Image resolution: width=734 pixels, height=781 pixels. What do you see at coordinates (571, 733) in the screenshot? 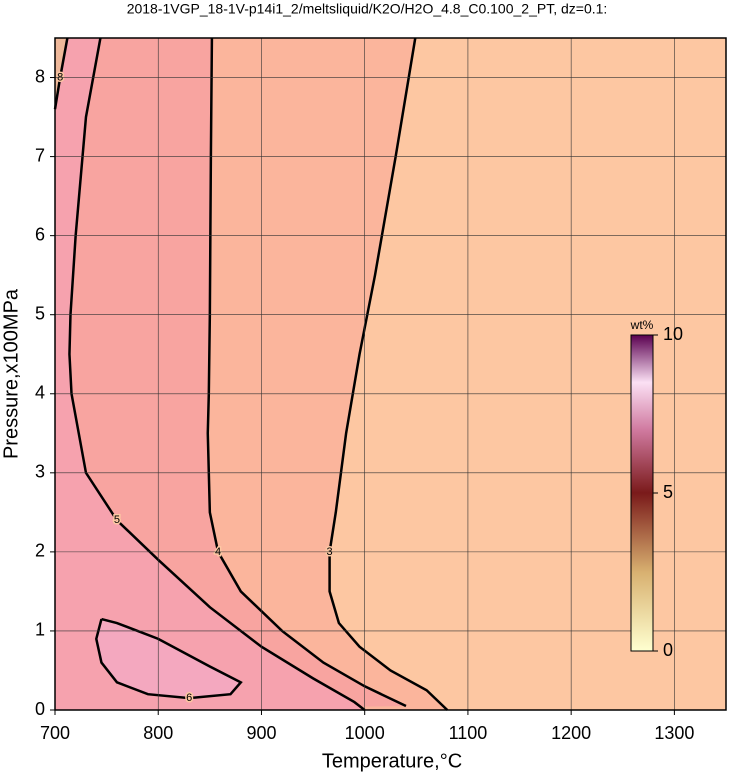
I see `x-tick-label: 1200` at bounding box center [571, 733].